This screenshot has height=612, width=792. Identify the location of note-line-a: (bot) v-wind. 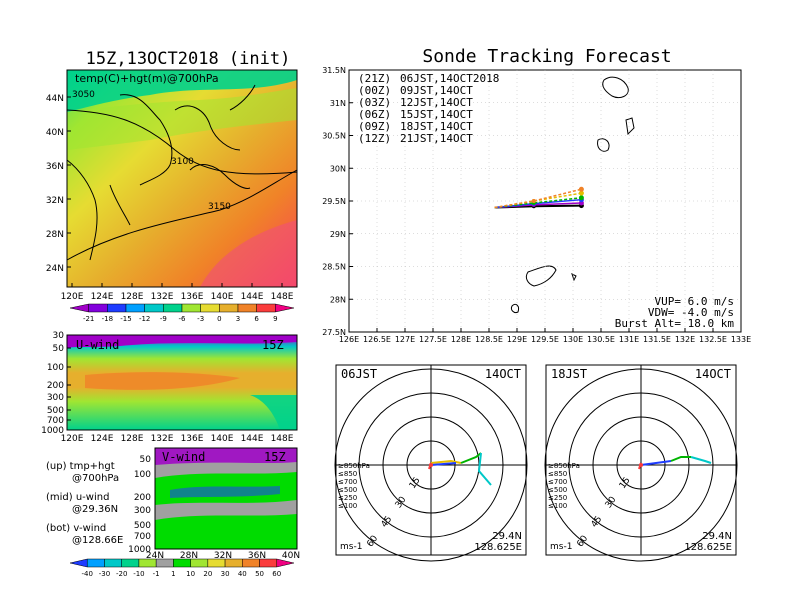
(76, 528).